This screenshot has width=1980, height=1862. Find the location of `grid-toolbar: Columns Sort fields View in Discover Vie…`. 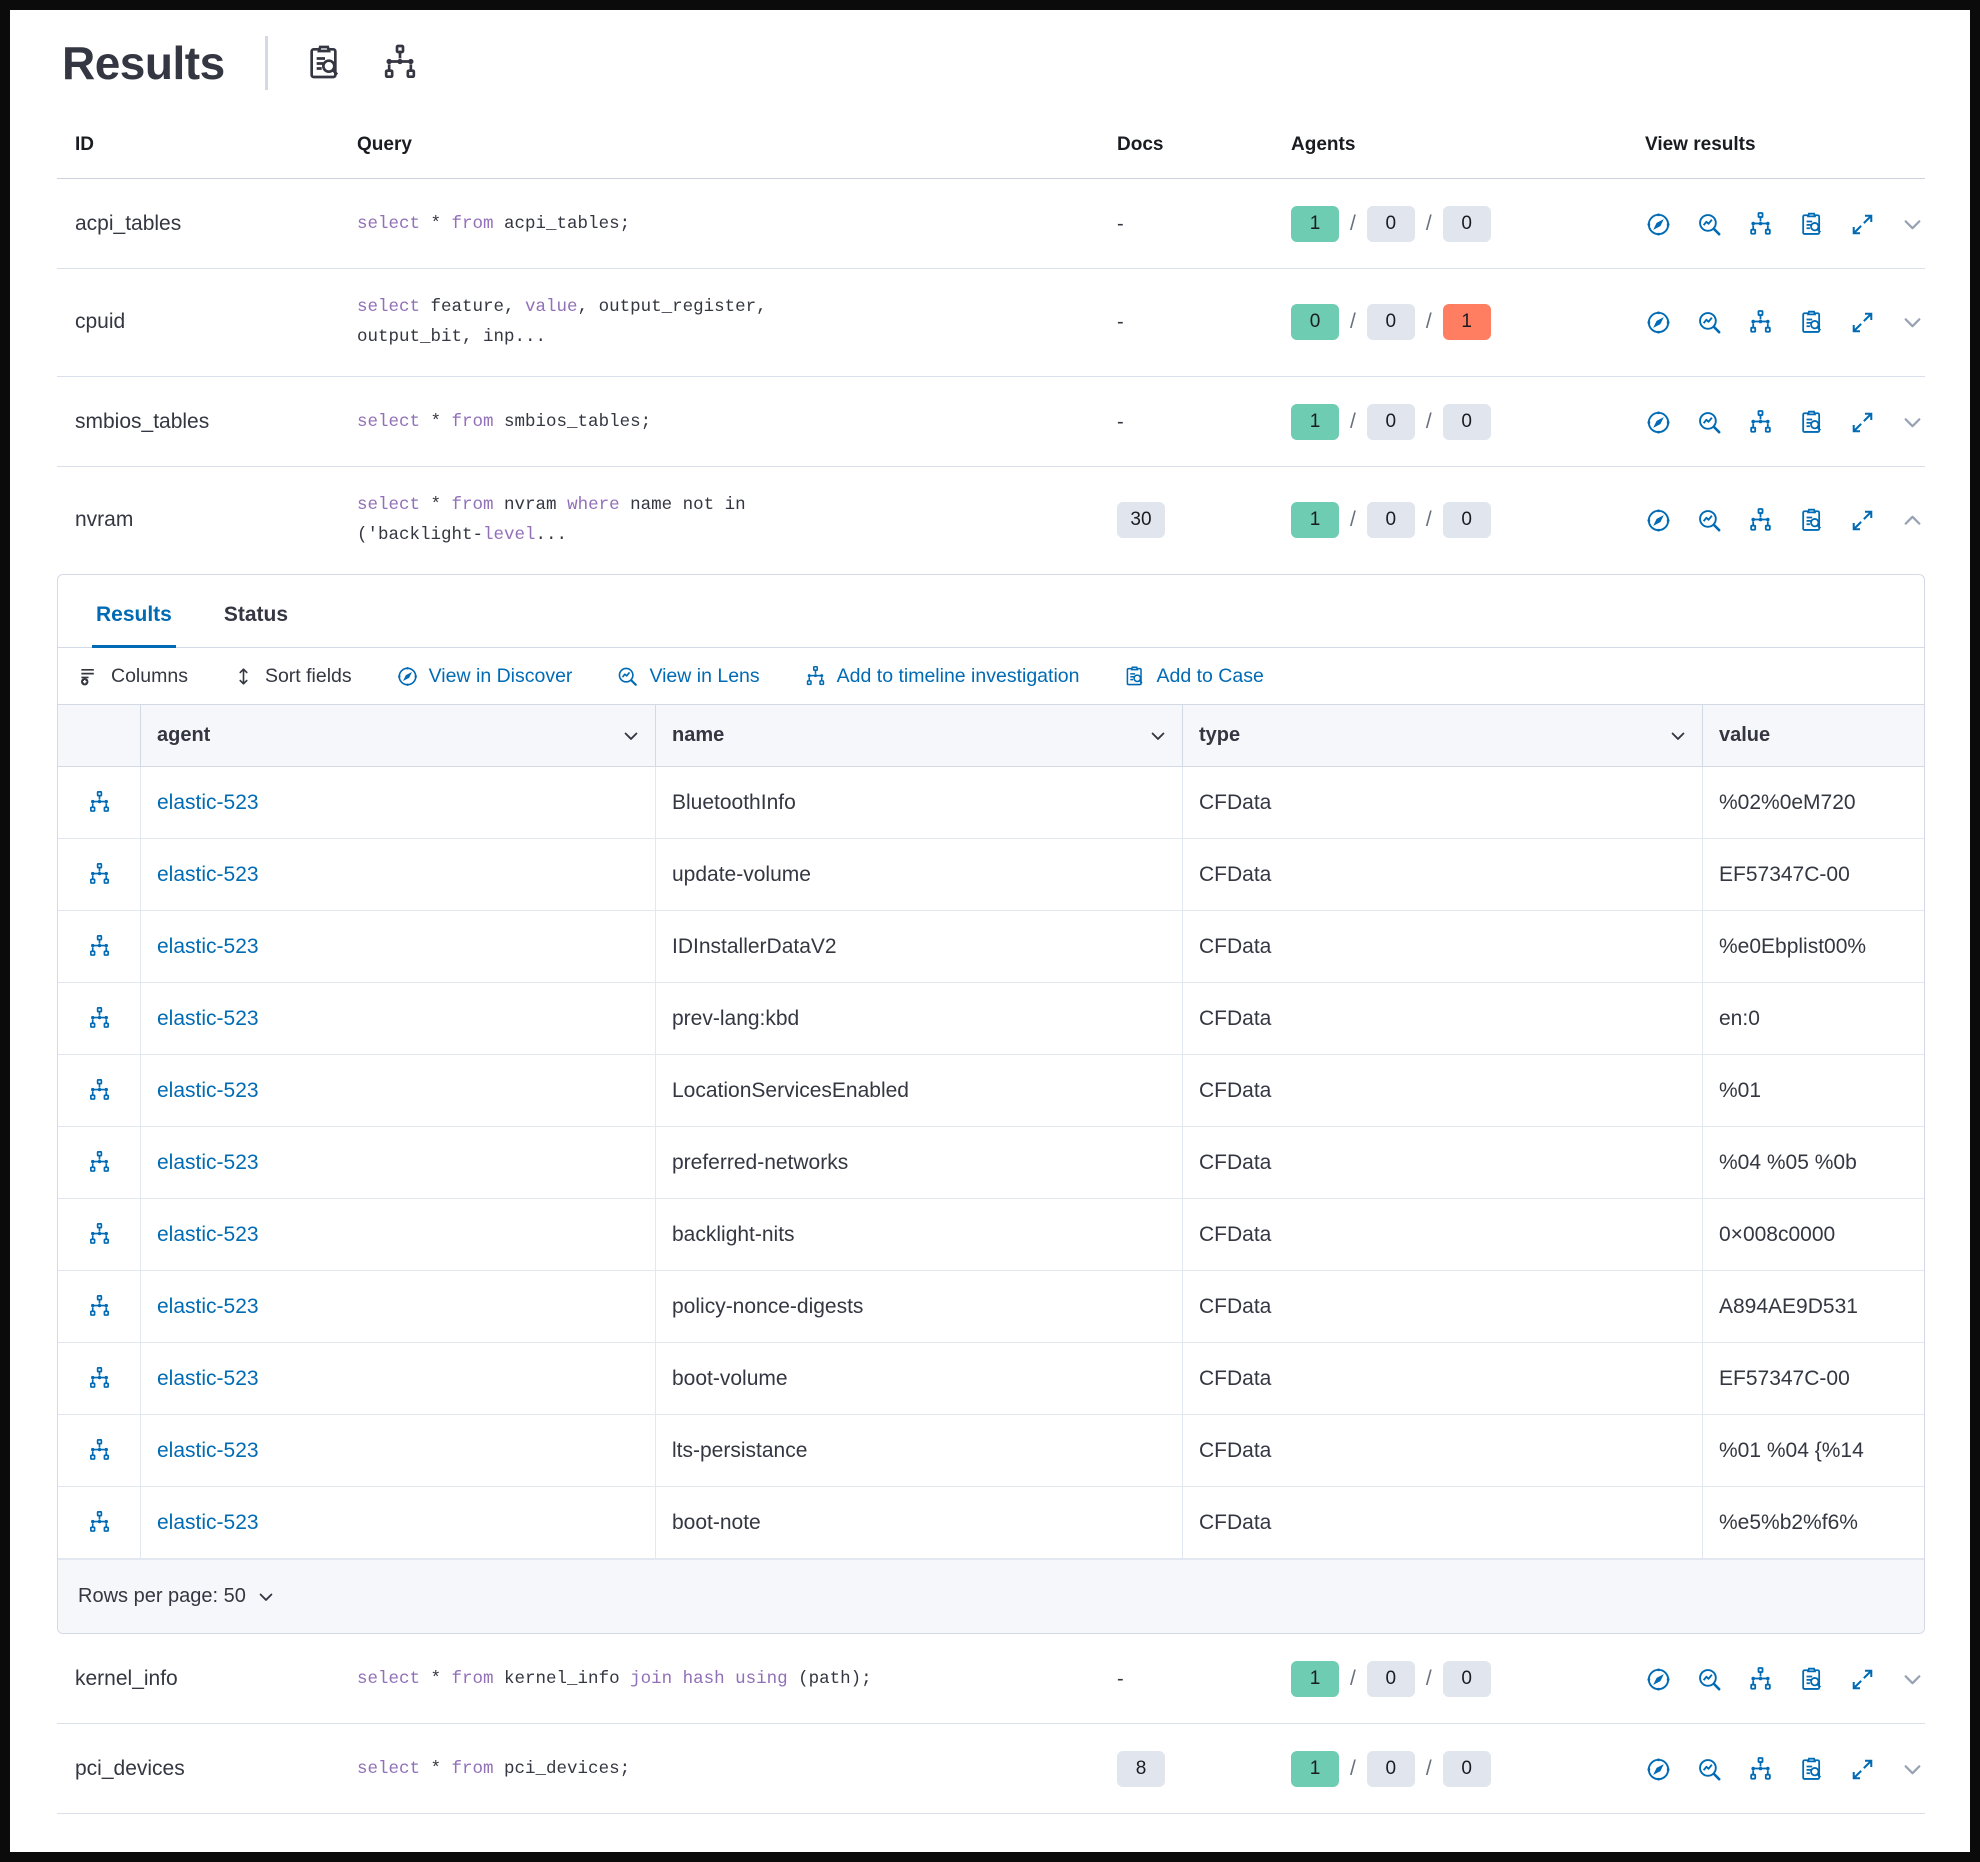

grid-toolbar: Columns Sort fields View in Discover Vie… is located at coordinates (991, 676).